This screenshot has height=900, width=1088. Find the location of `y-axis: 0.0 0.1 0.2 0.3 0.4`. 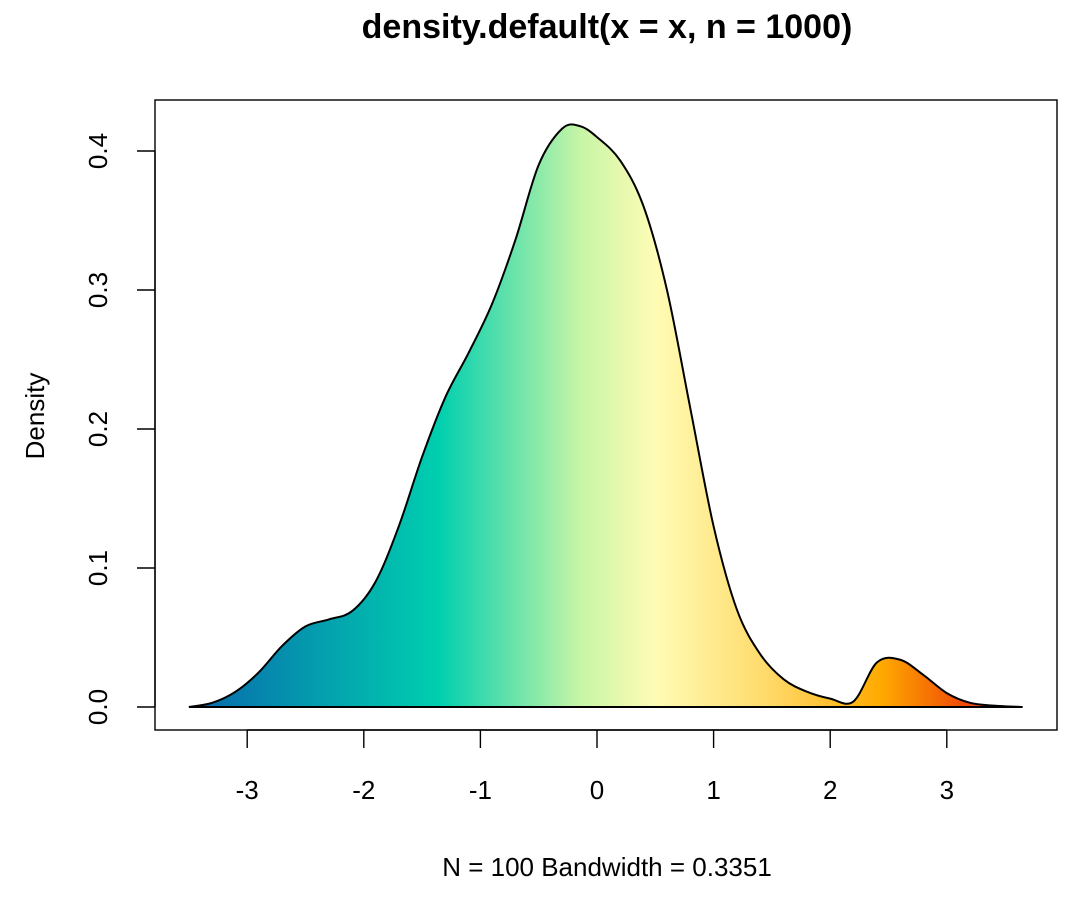

y-axis: 0.0 0.1 0.2 0.3 0.4 is located at coordinates (119, 429).